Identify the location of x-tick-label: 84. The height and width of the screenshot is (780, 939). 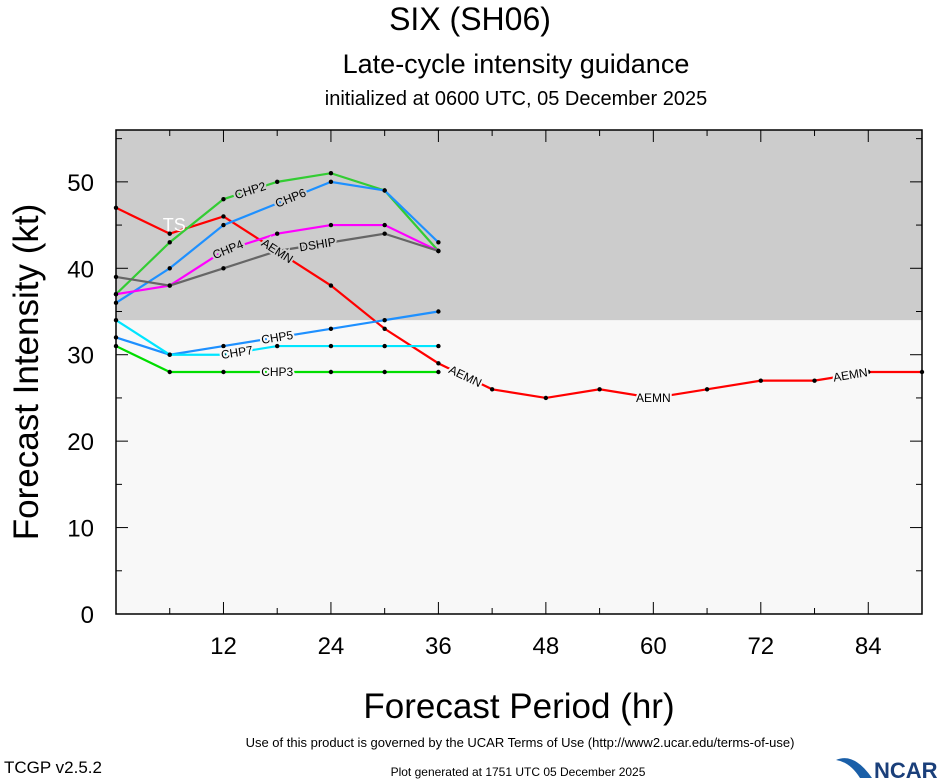
(868, 646).